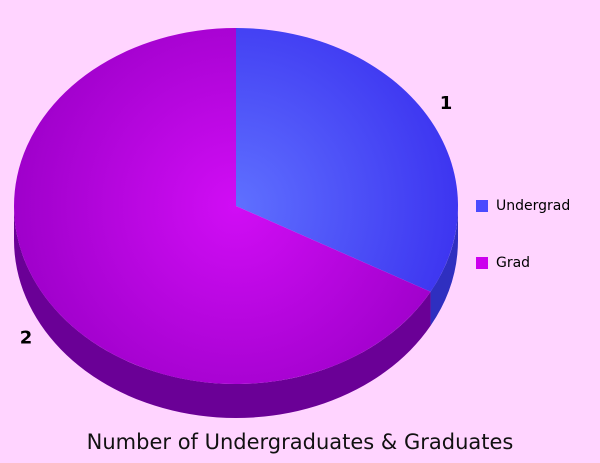 This screenshot has height=463, width=600. Describe the element at coordinates (533, 206) in the screenshot. I see `legend-label-undergrad: Undergrad` at that location.